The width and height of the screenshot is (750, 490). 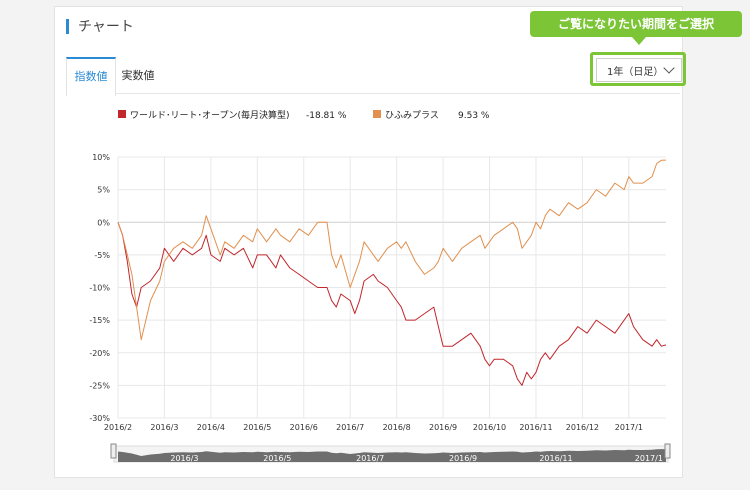 I want to click on x-tick-label: 2016/6, so click(x=304, y=427).